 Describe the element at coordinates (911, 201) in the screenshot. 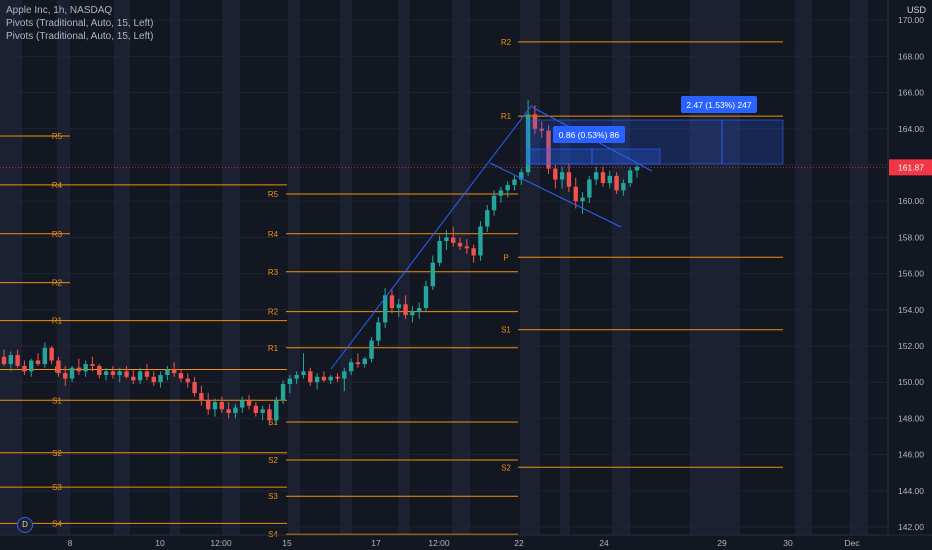

I see `y-tick-label: 160.00` at that location.